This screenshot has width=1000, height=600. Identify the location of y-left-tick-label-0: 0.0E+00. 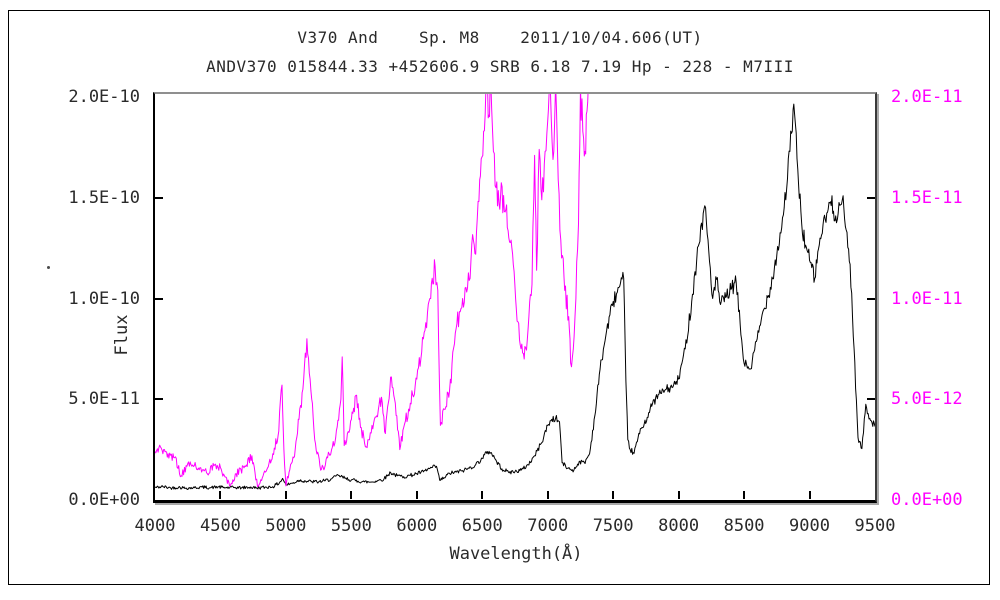
(104, 500).